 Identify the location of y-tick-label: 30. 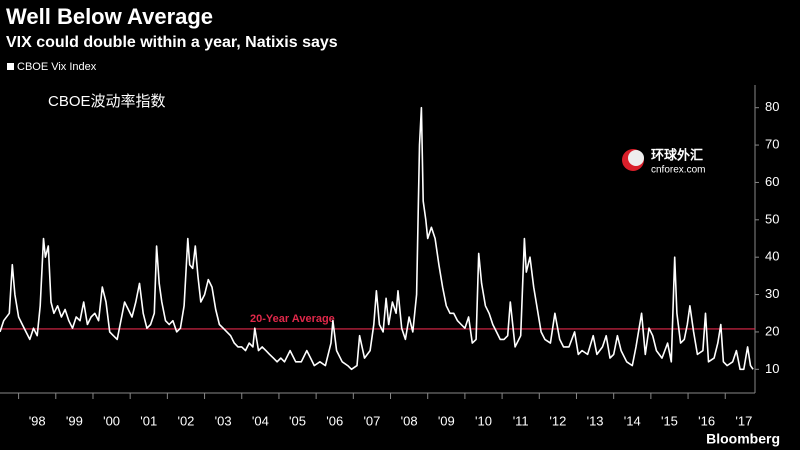
(772, 293).